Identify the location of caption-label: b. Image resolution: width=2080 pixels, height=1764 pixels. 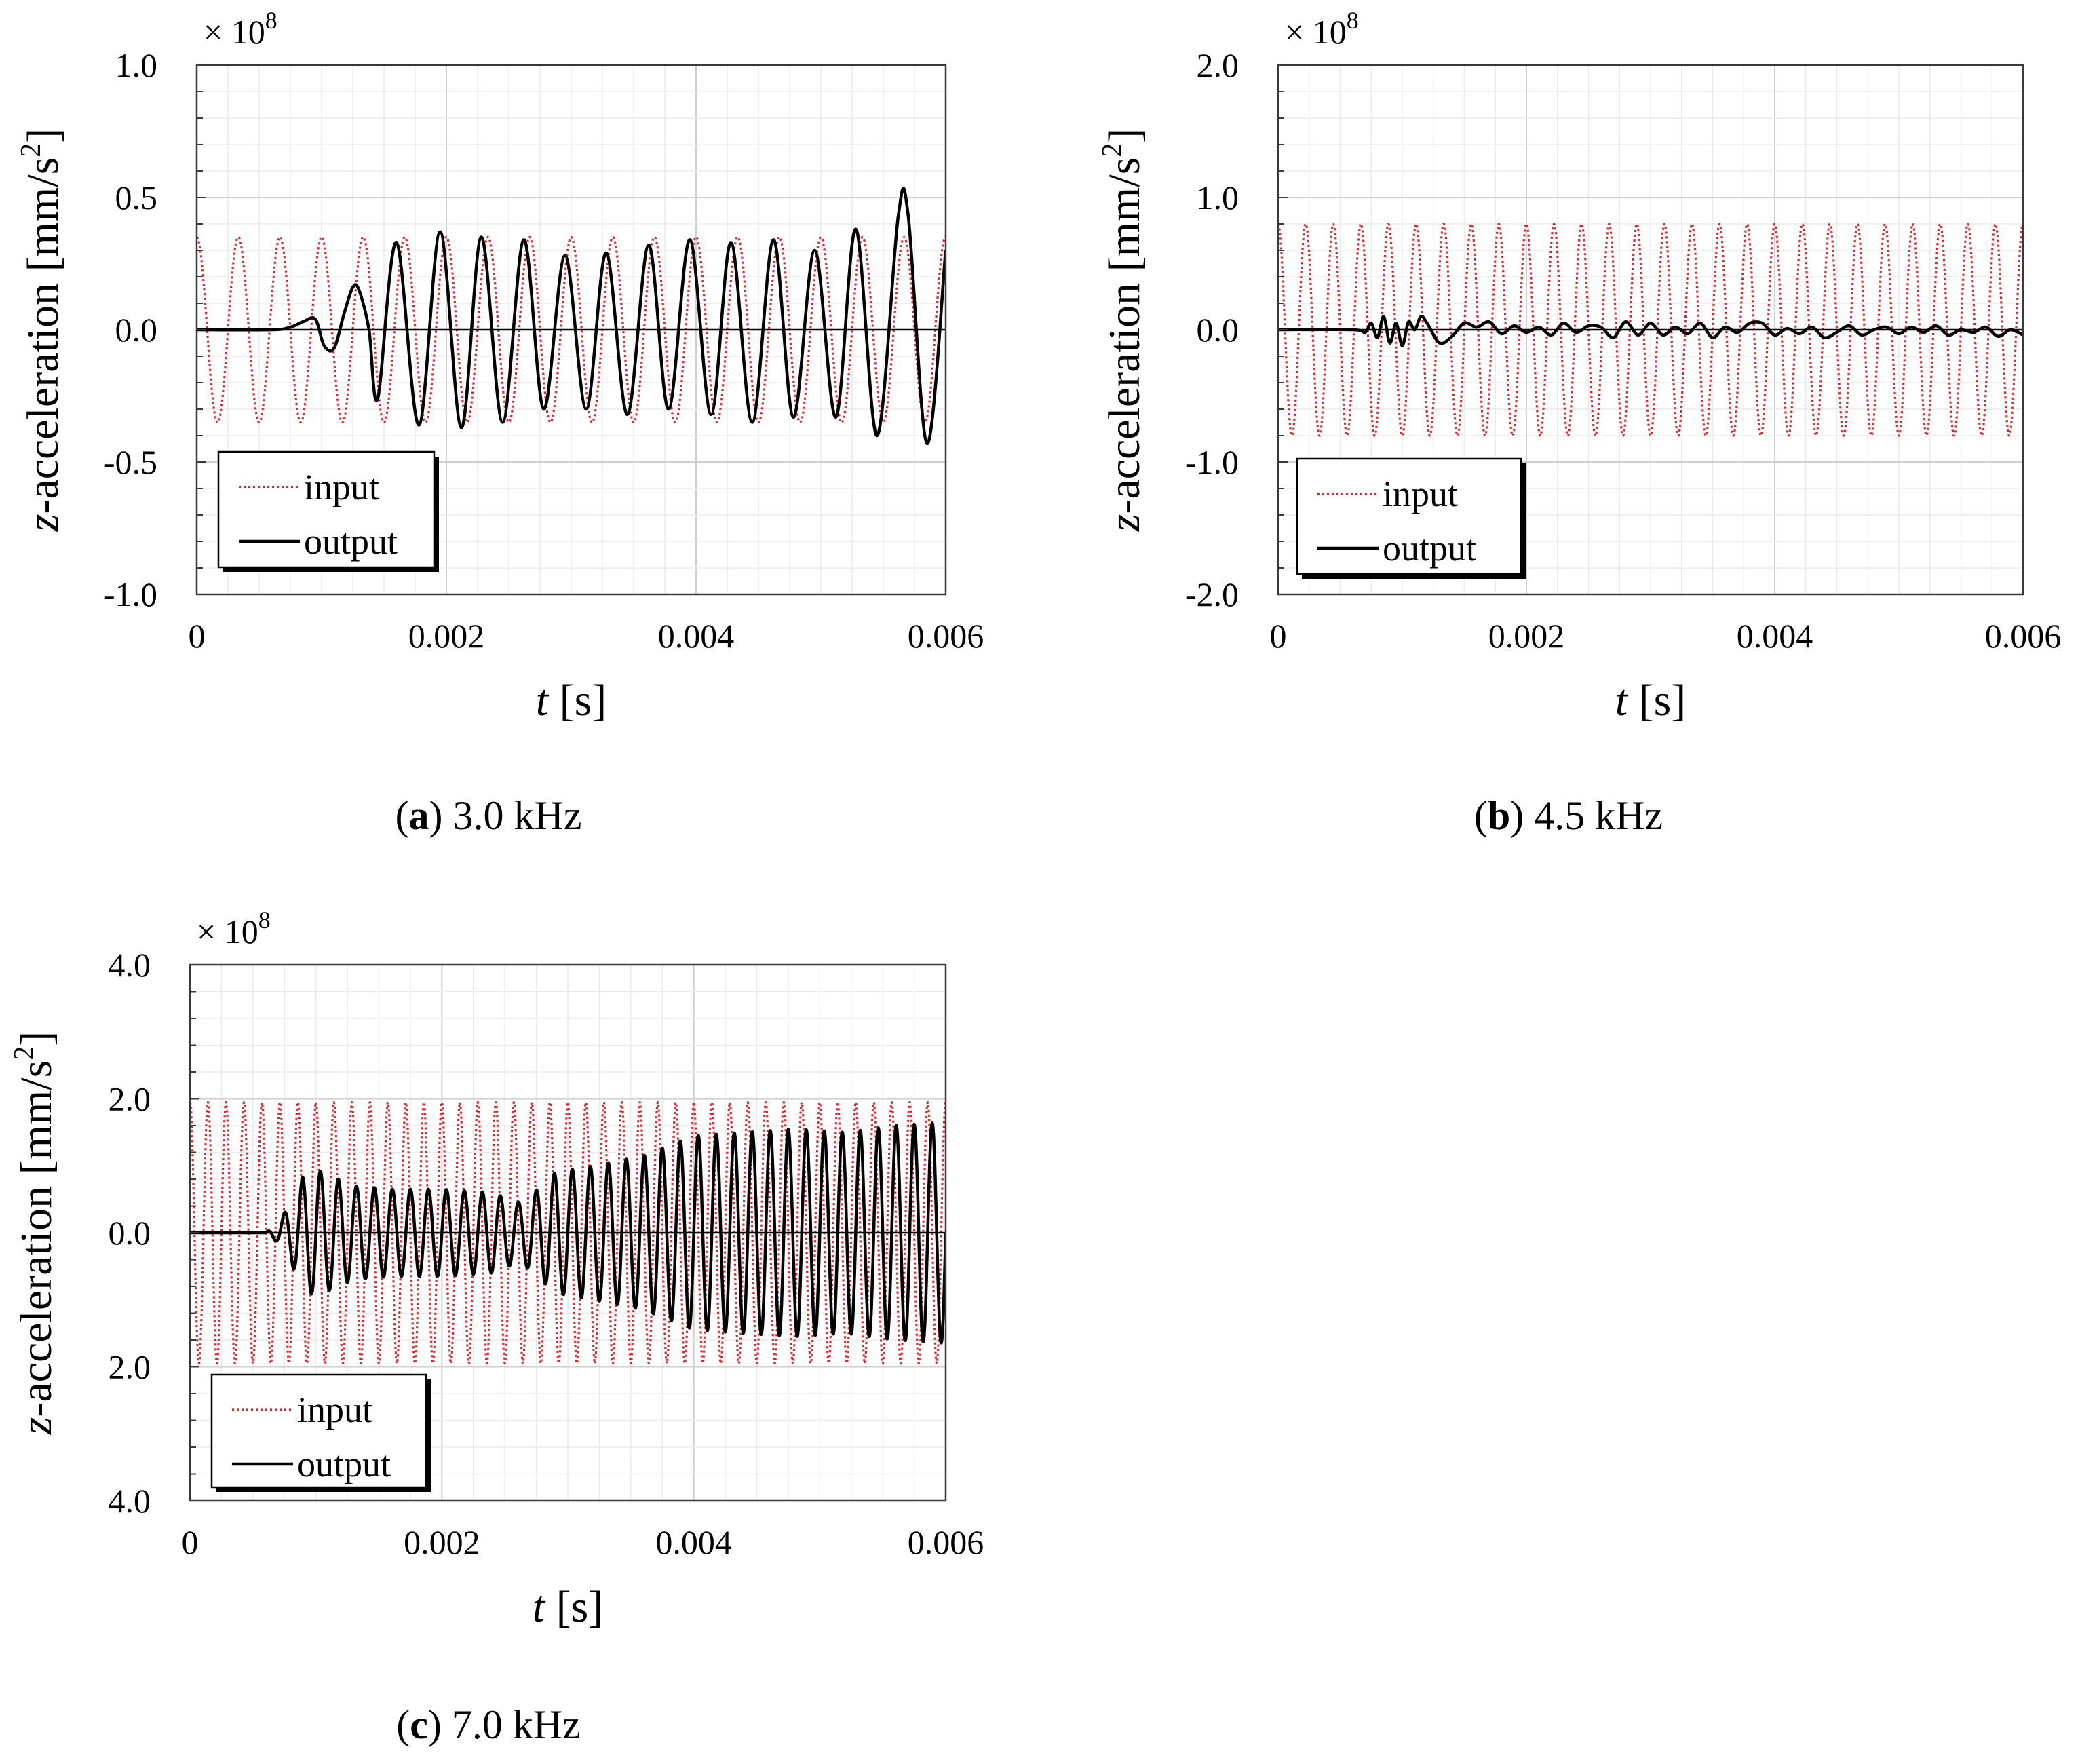
(1499, 815).